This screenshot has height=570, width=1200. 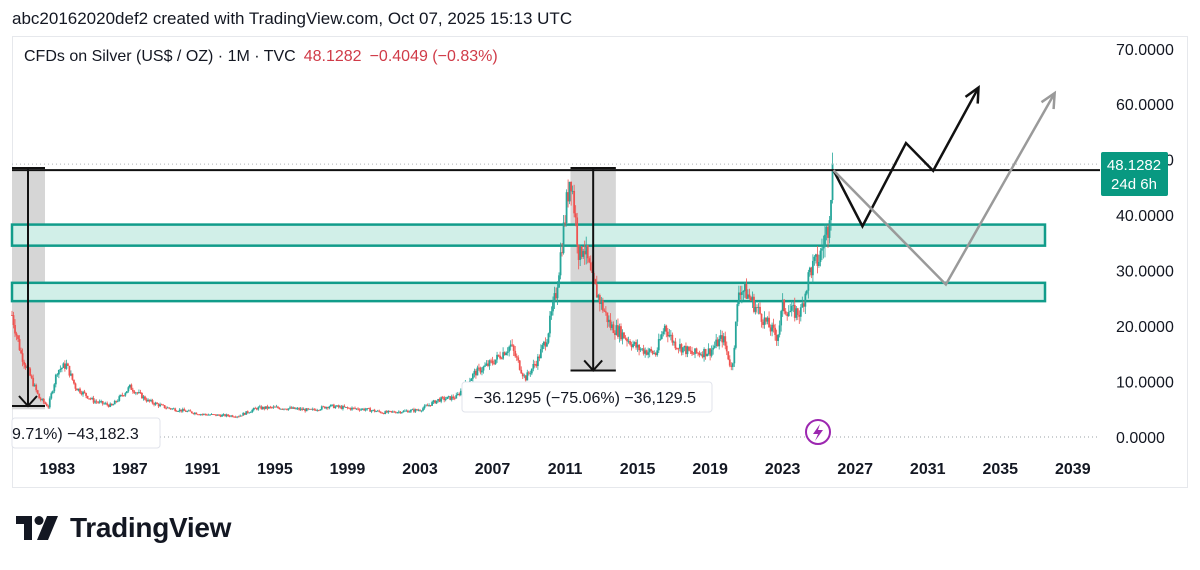 What do you see at coordinates (783, 469) in the screenshot?
I see `x-tick-label-10: 2023` at bounding box center [783, 469].